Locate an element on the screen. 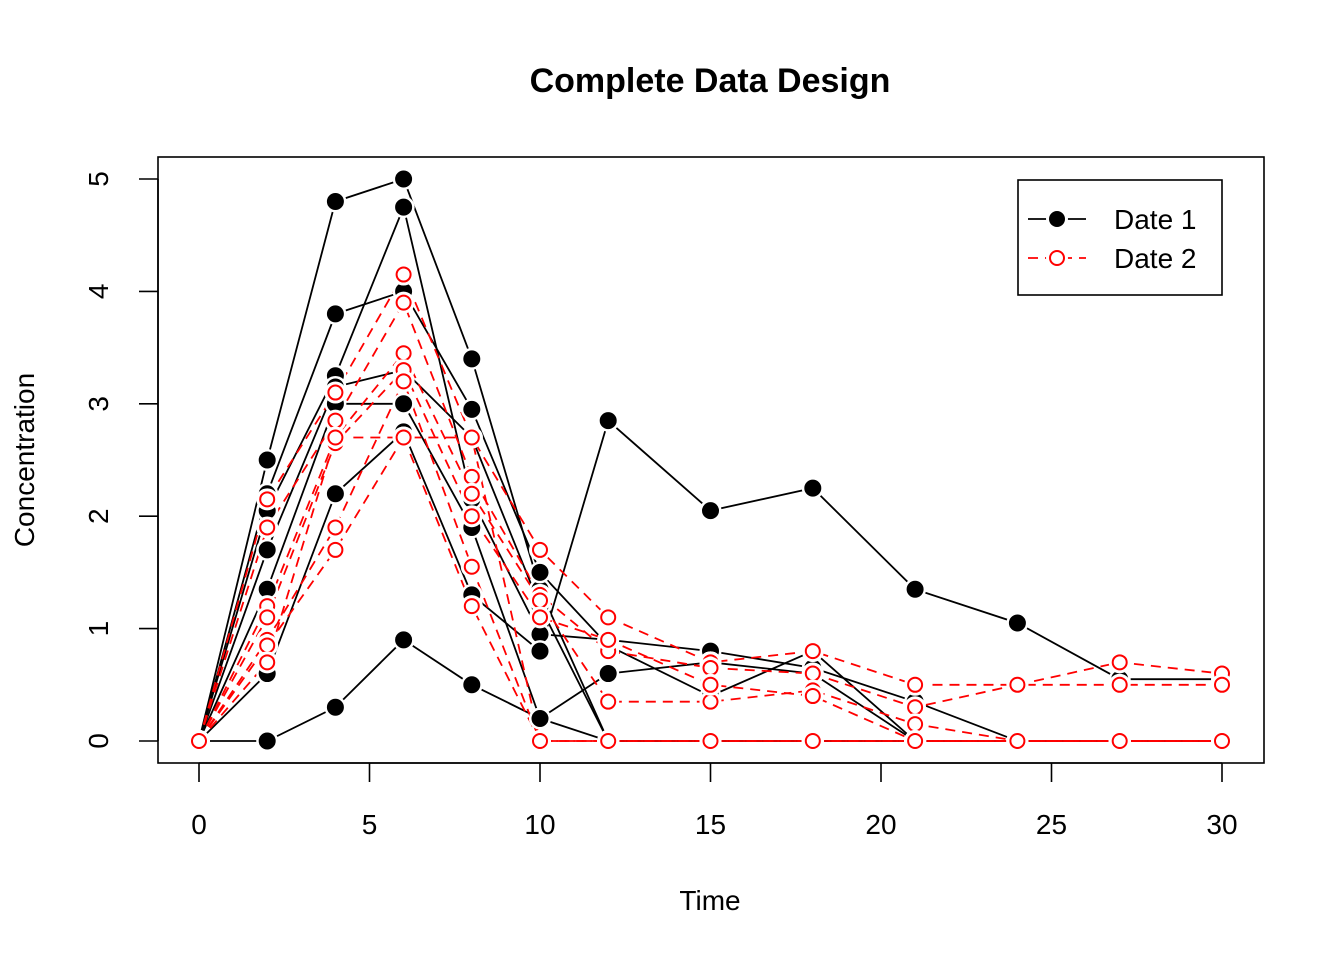 Image resolution: width=1344 pixels, height=960 pixels. legend-box is located at coordinates (1120, 237).